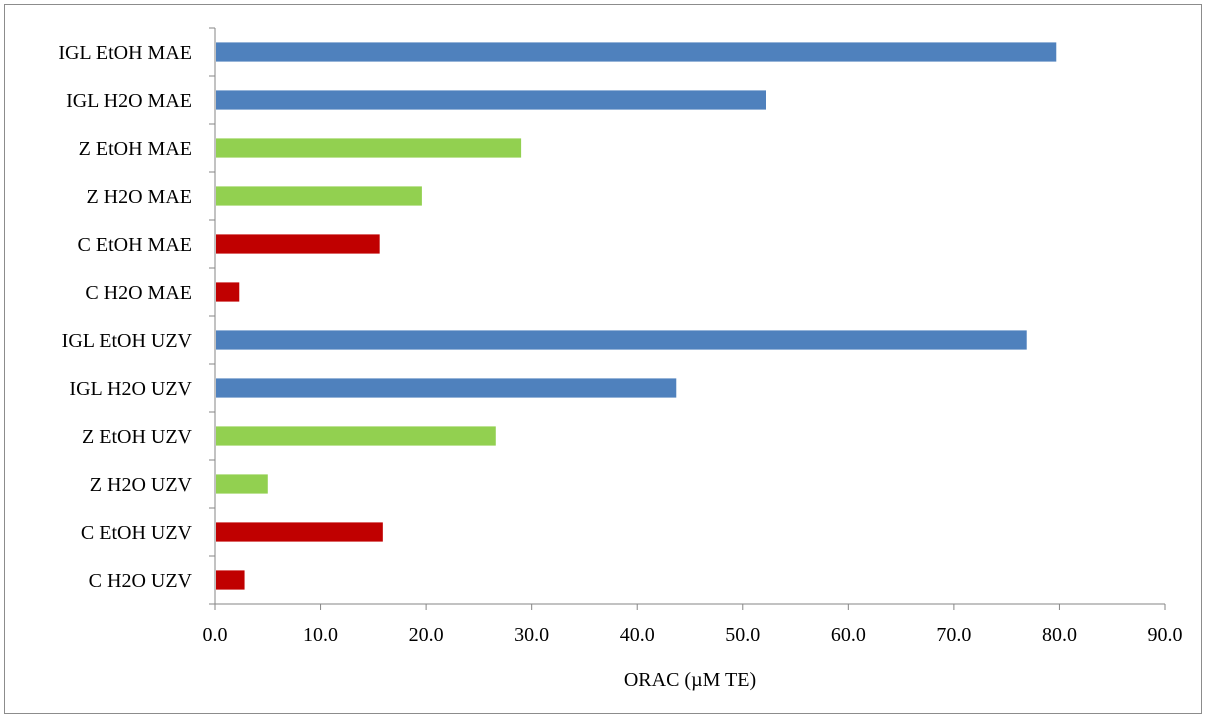 The width and height of the screenshot is (1208, 720). What do you see at coordinates (129, 101) in the screenshot?
I see `category-label: IGL H2O MAE` at bounding box center [129, 101].